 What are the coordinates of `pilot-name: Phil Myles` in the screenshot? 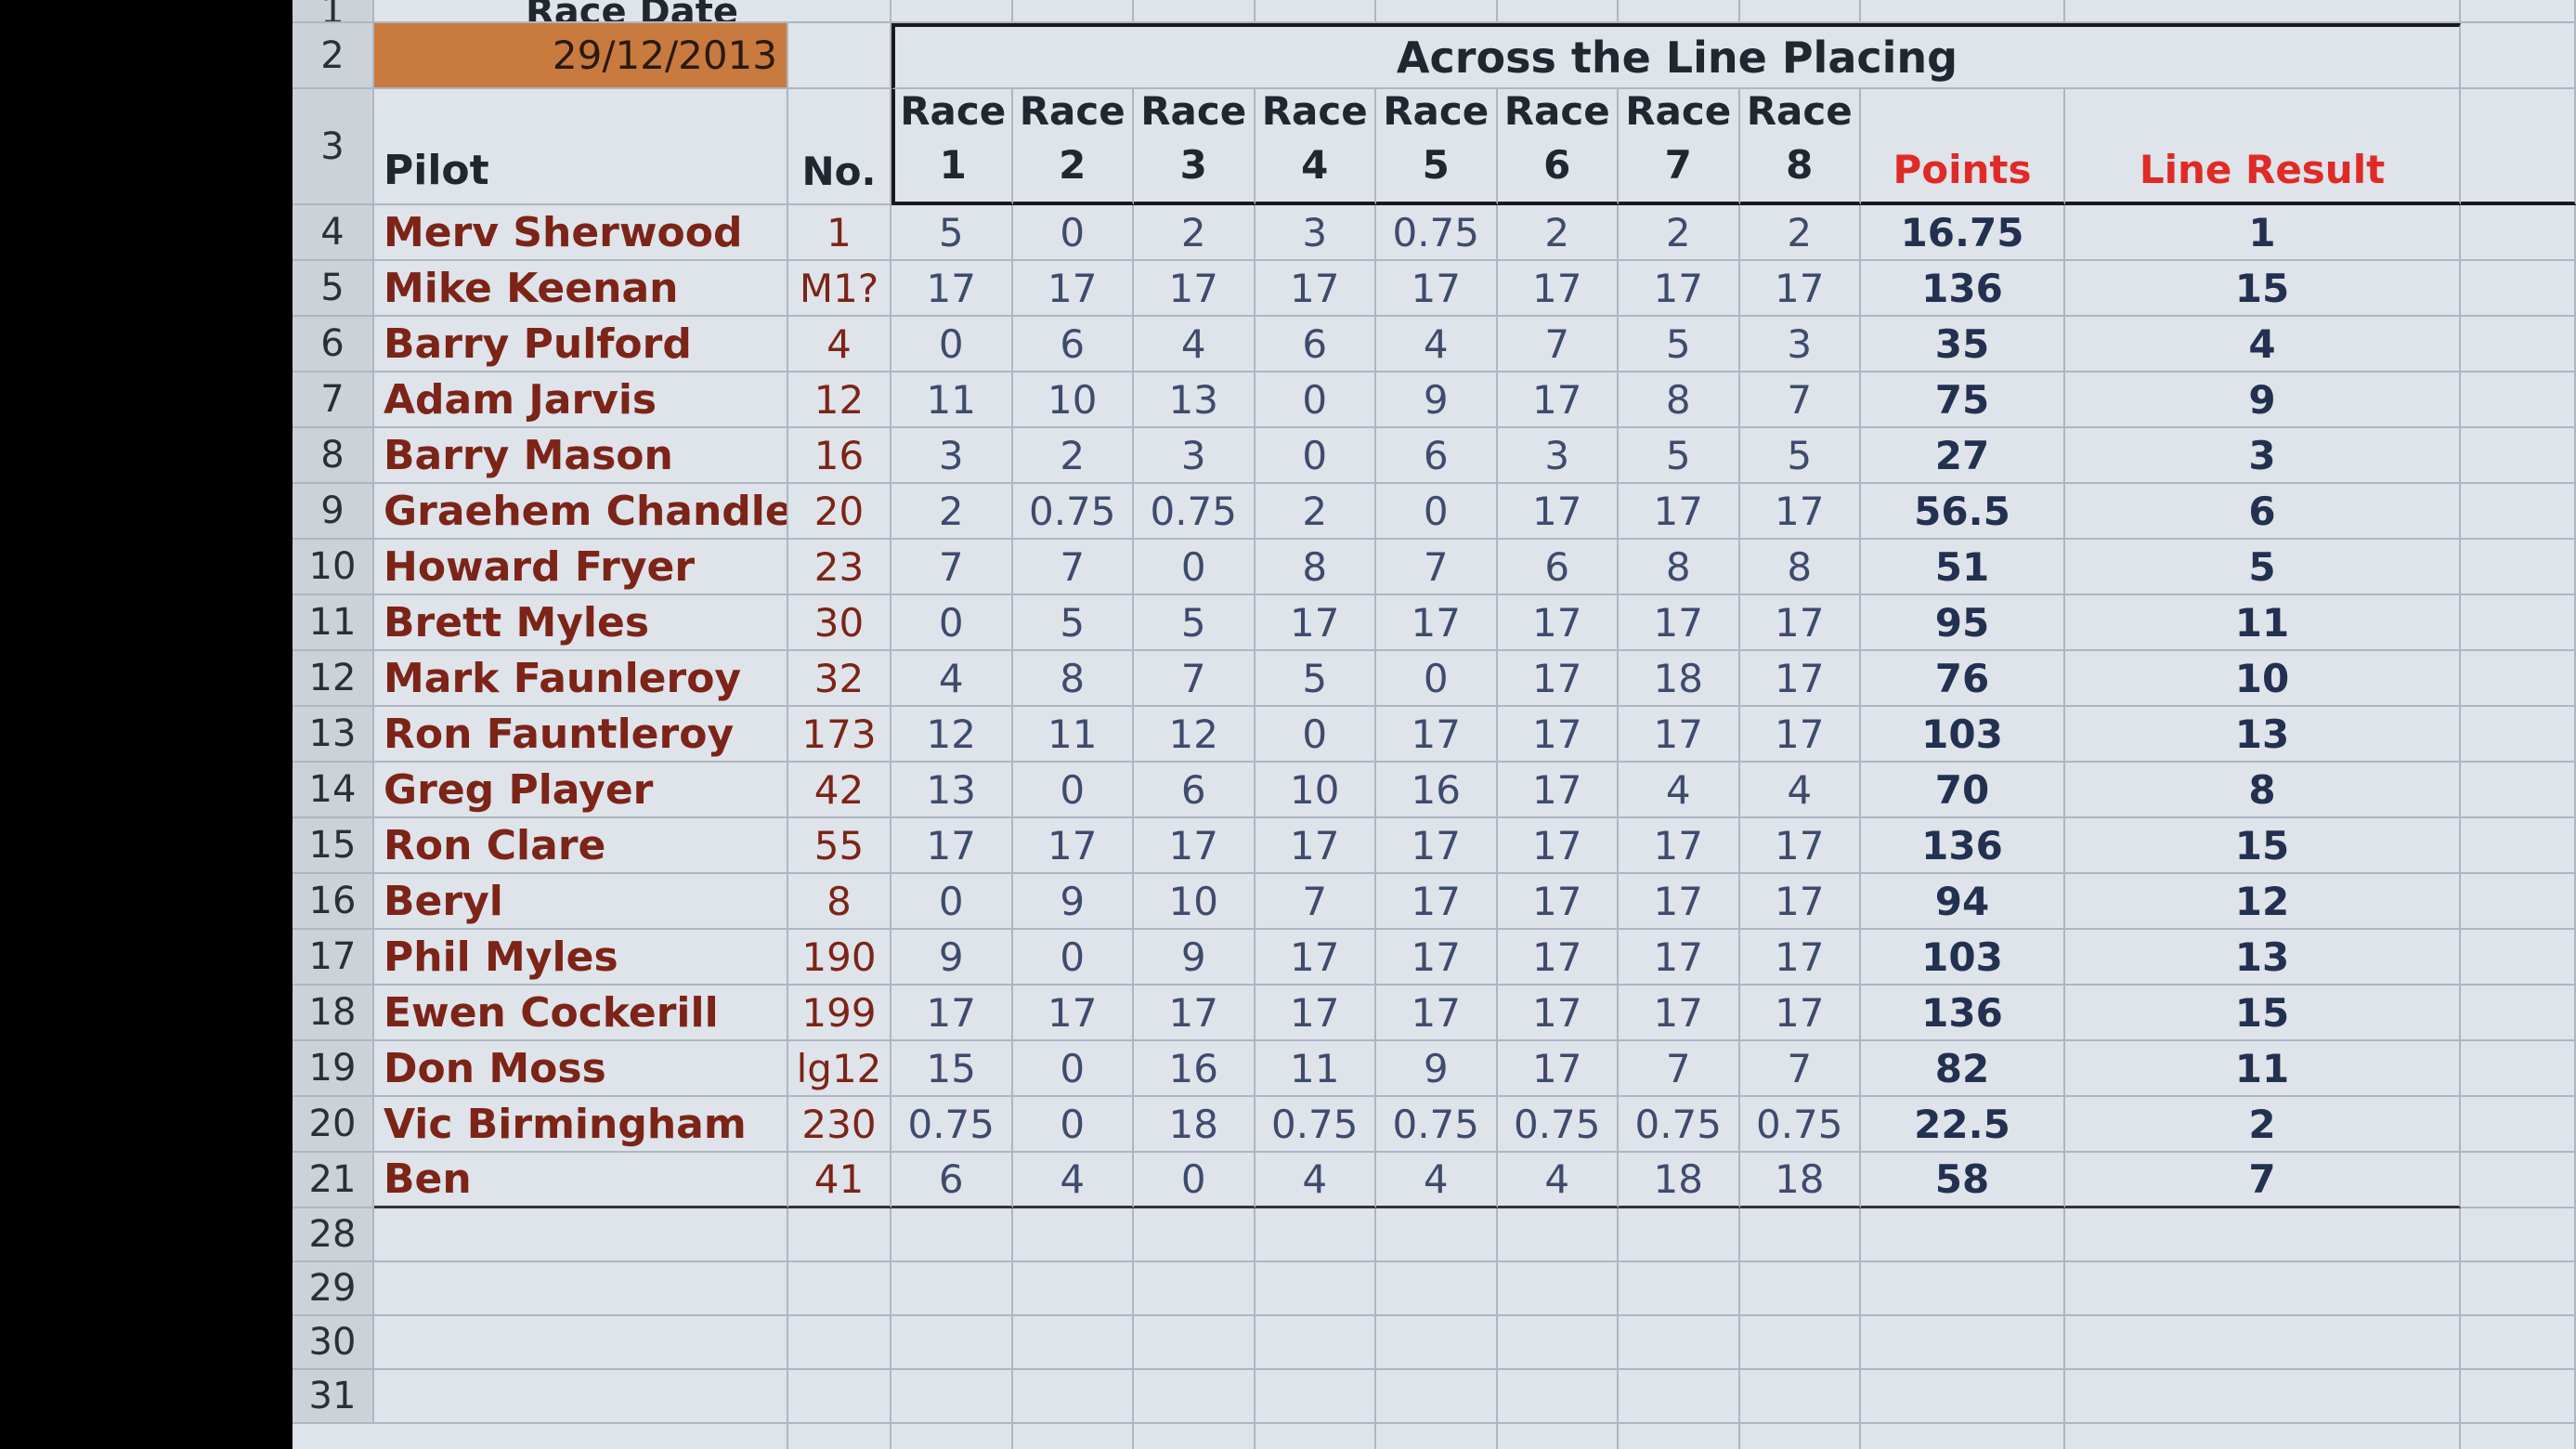 It's located at (581, 958).